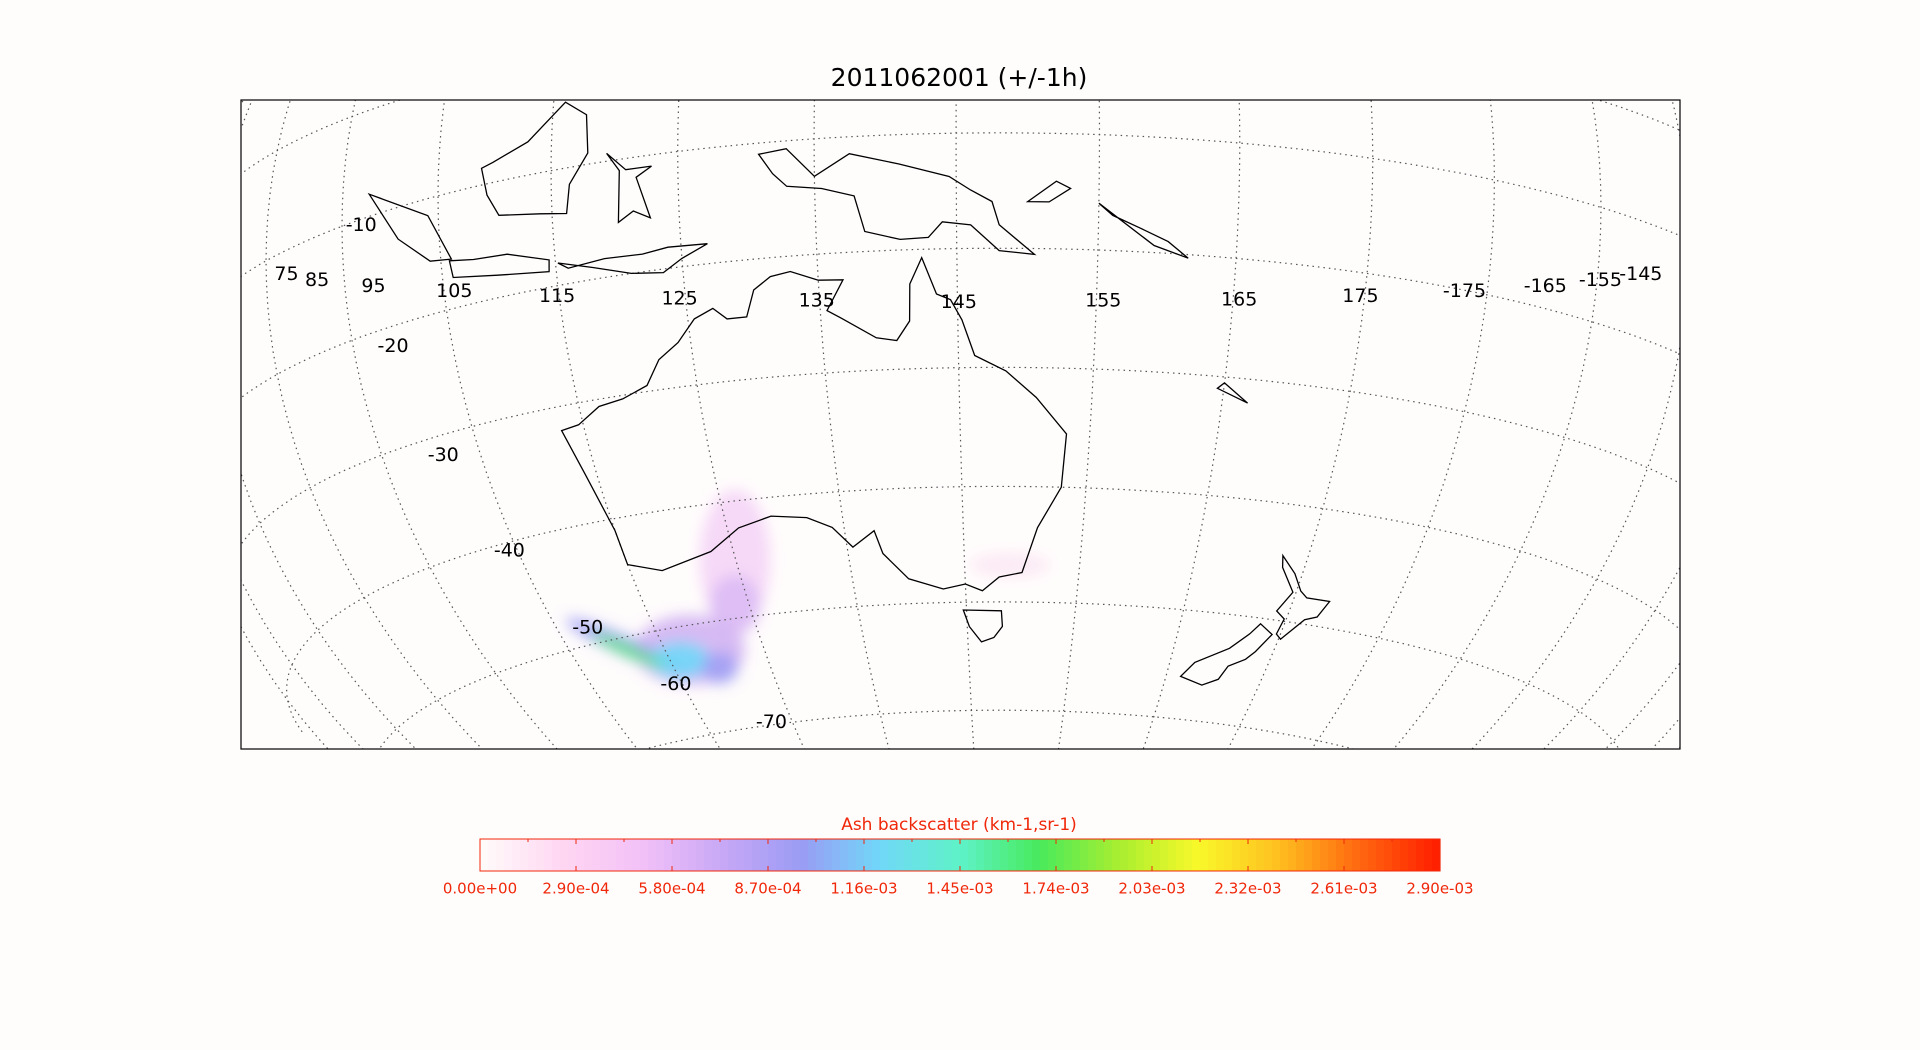 The height and width of the screenshot is (1050, 1920). What do you see at coordinates (1640, 274) in the screenshot?
I see `lon-label: -145` at bounding box center [1640, 274].